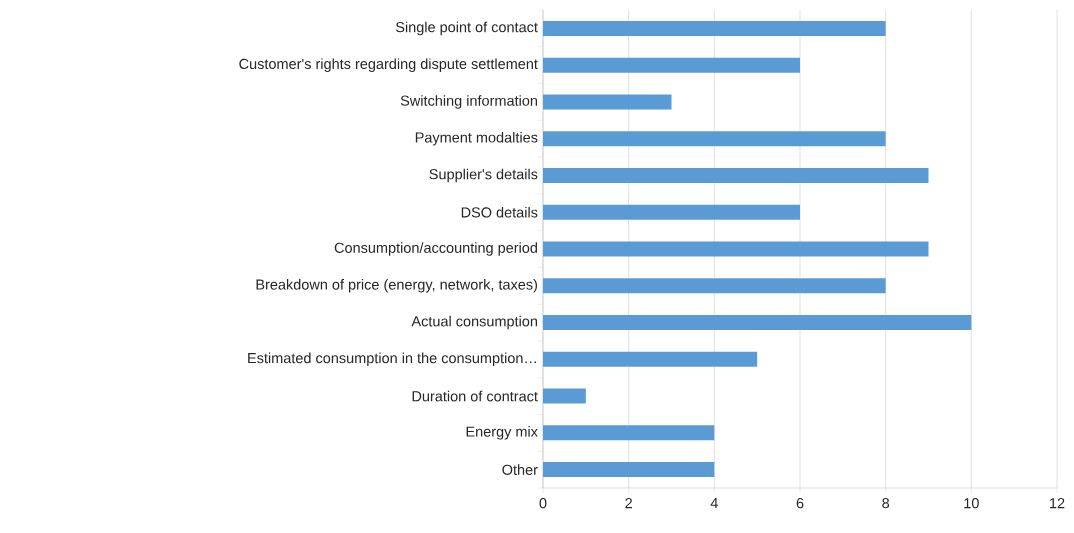 The width and height of the screenshot is (1074, 533). I want to click on x-tick-label: 10, so click(971, 503).